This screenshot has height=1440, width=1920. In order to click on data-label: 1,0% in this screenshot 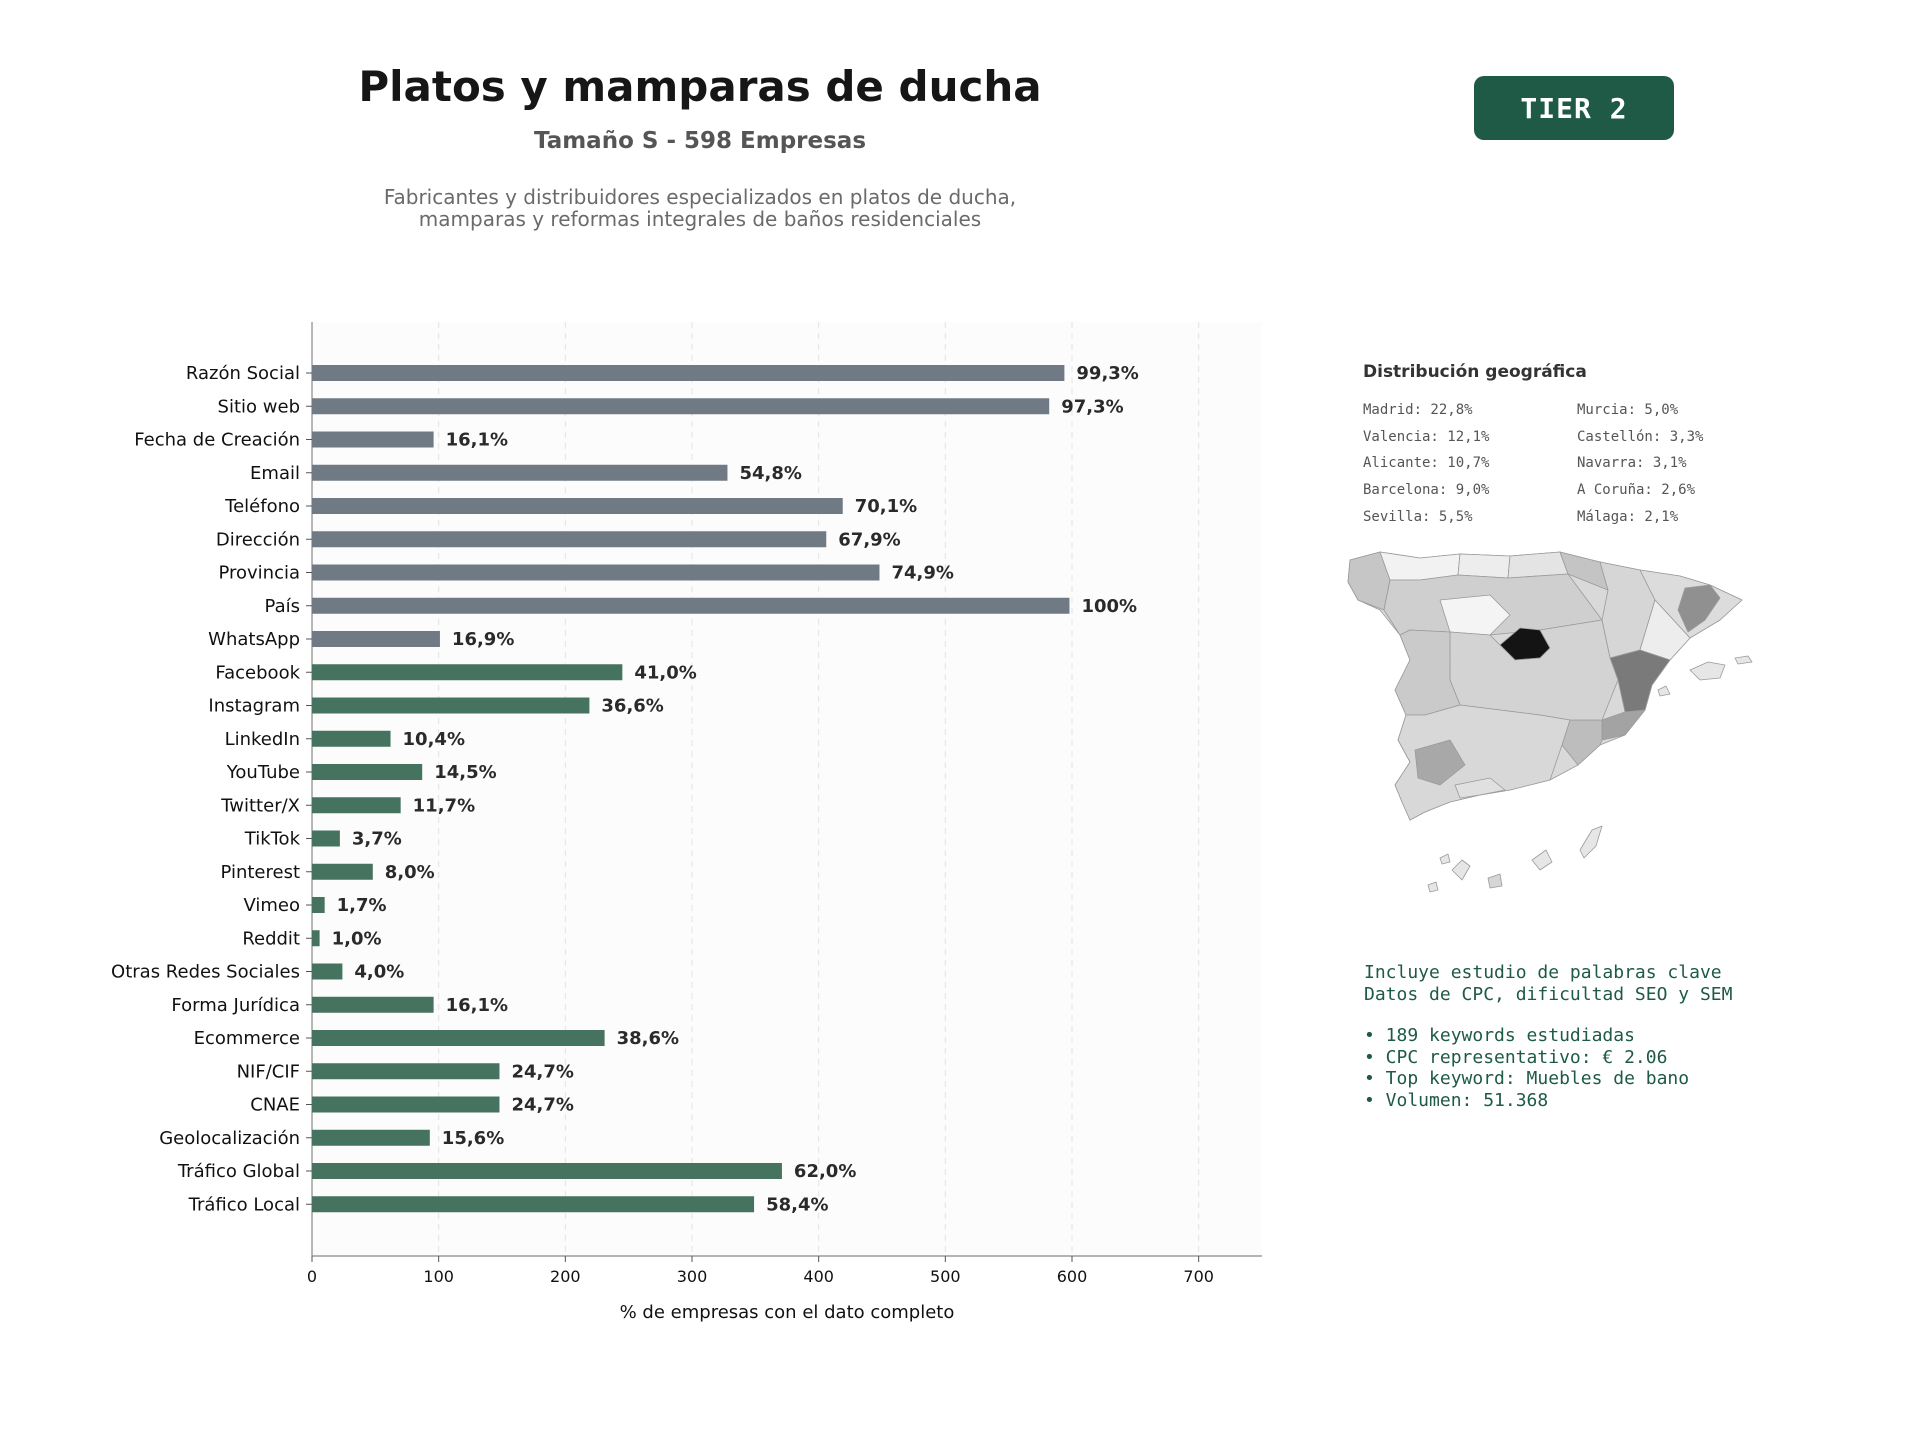, I will do `click(357, 938)`.